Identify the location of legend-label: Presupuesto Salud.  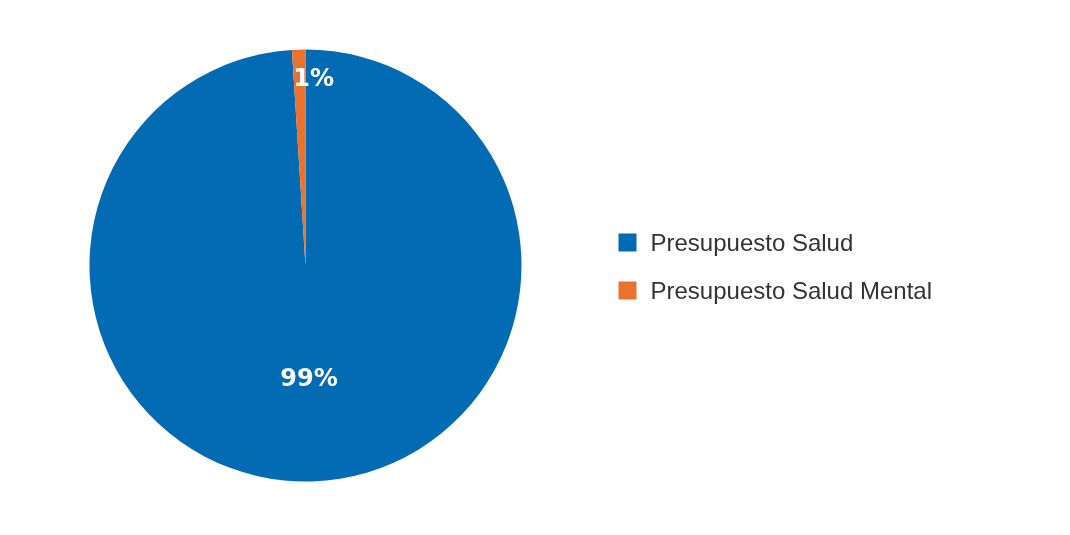
(752, 242).